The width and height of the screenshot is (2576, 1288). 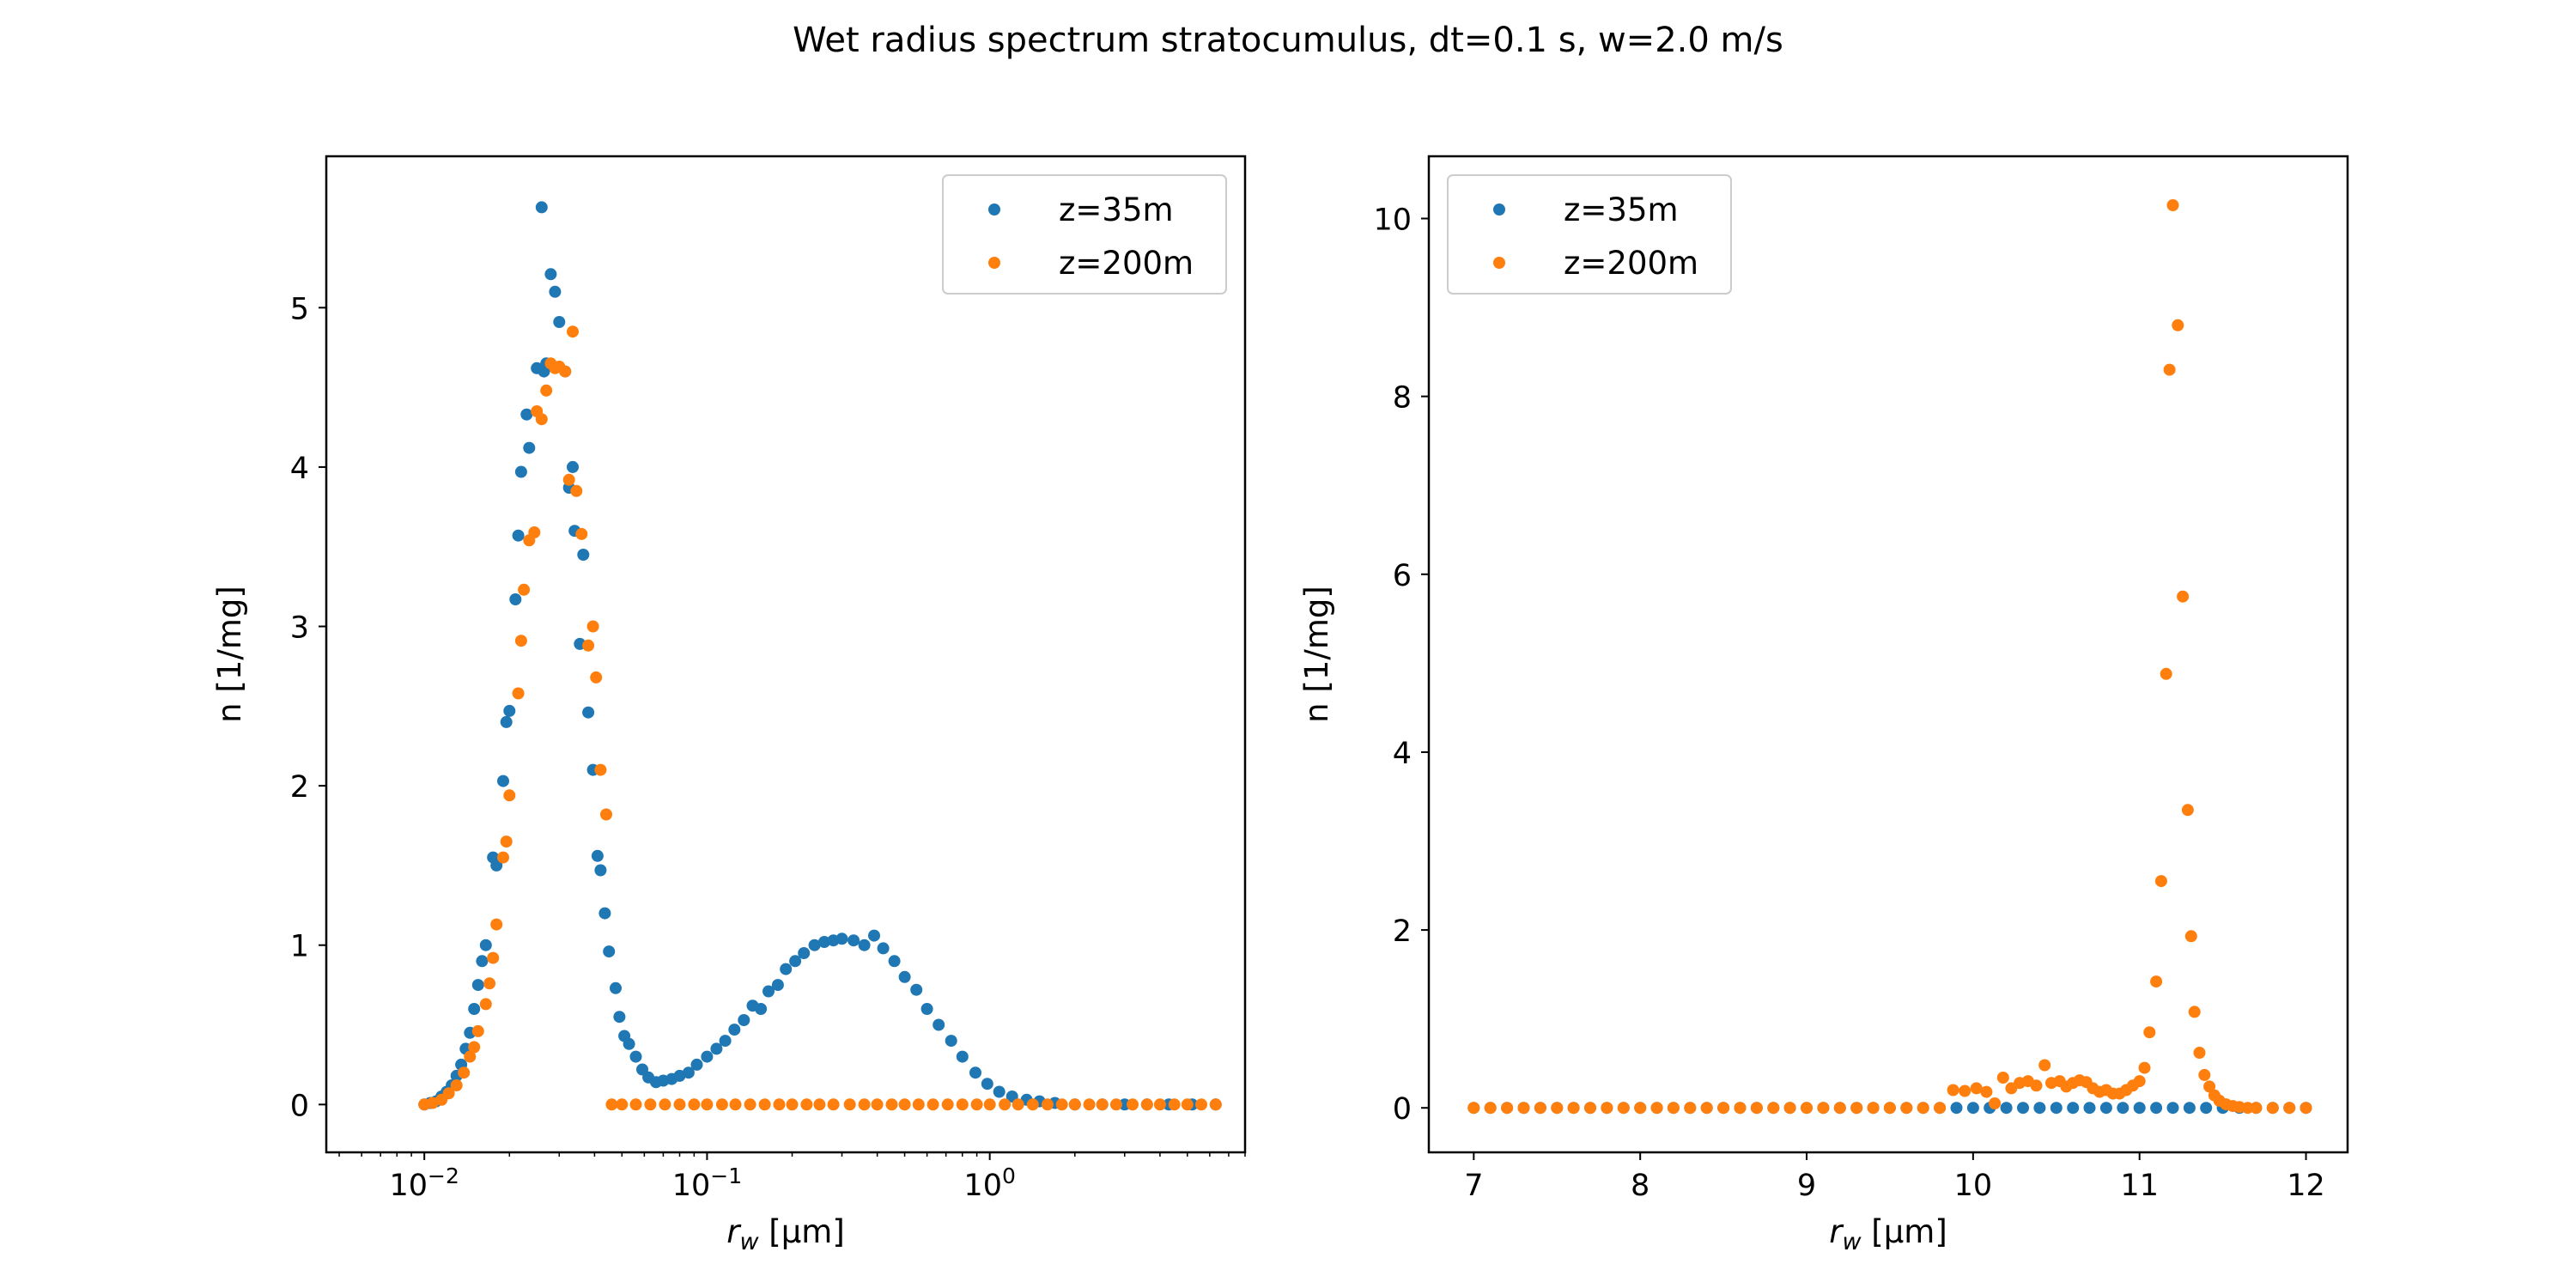 I want to click on y-tick-label: 4, so click(x=300, y=469).